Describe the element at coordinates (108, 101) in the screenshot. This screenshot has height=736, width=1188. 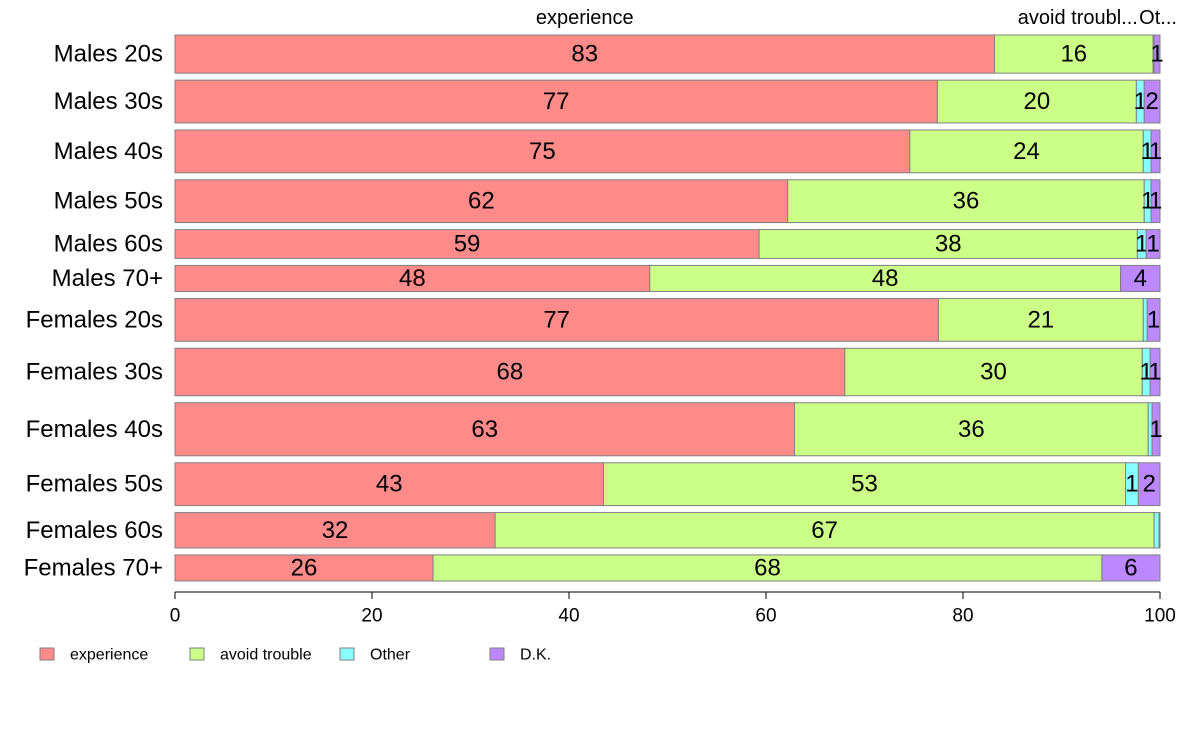
I see `category-label: Males 30s` at that location.